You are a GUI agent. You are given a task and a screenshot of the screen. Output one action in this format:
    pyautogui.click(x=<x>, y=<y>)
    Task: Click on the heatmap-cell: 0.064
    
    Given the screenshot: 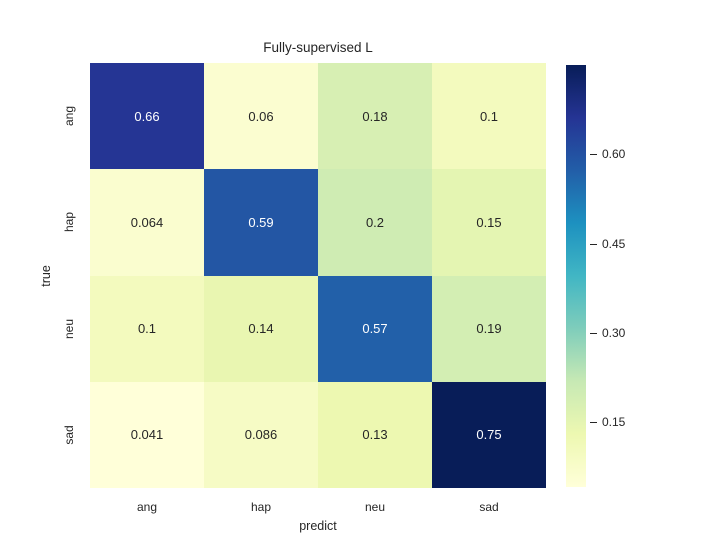 What is the action you would take?
    pyautogui.click(x=147, y=222)
    